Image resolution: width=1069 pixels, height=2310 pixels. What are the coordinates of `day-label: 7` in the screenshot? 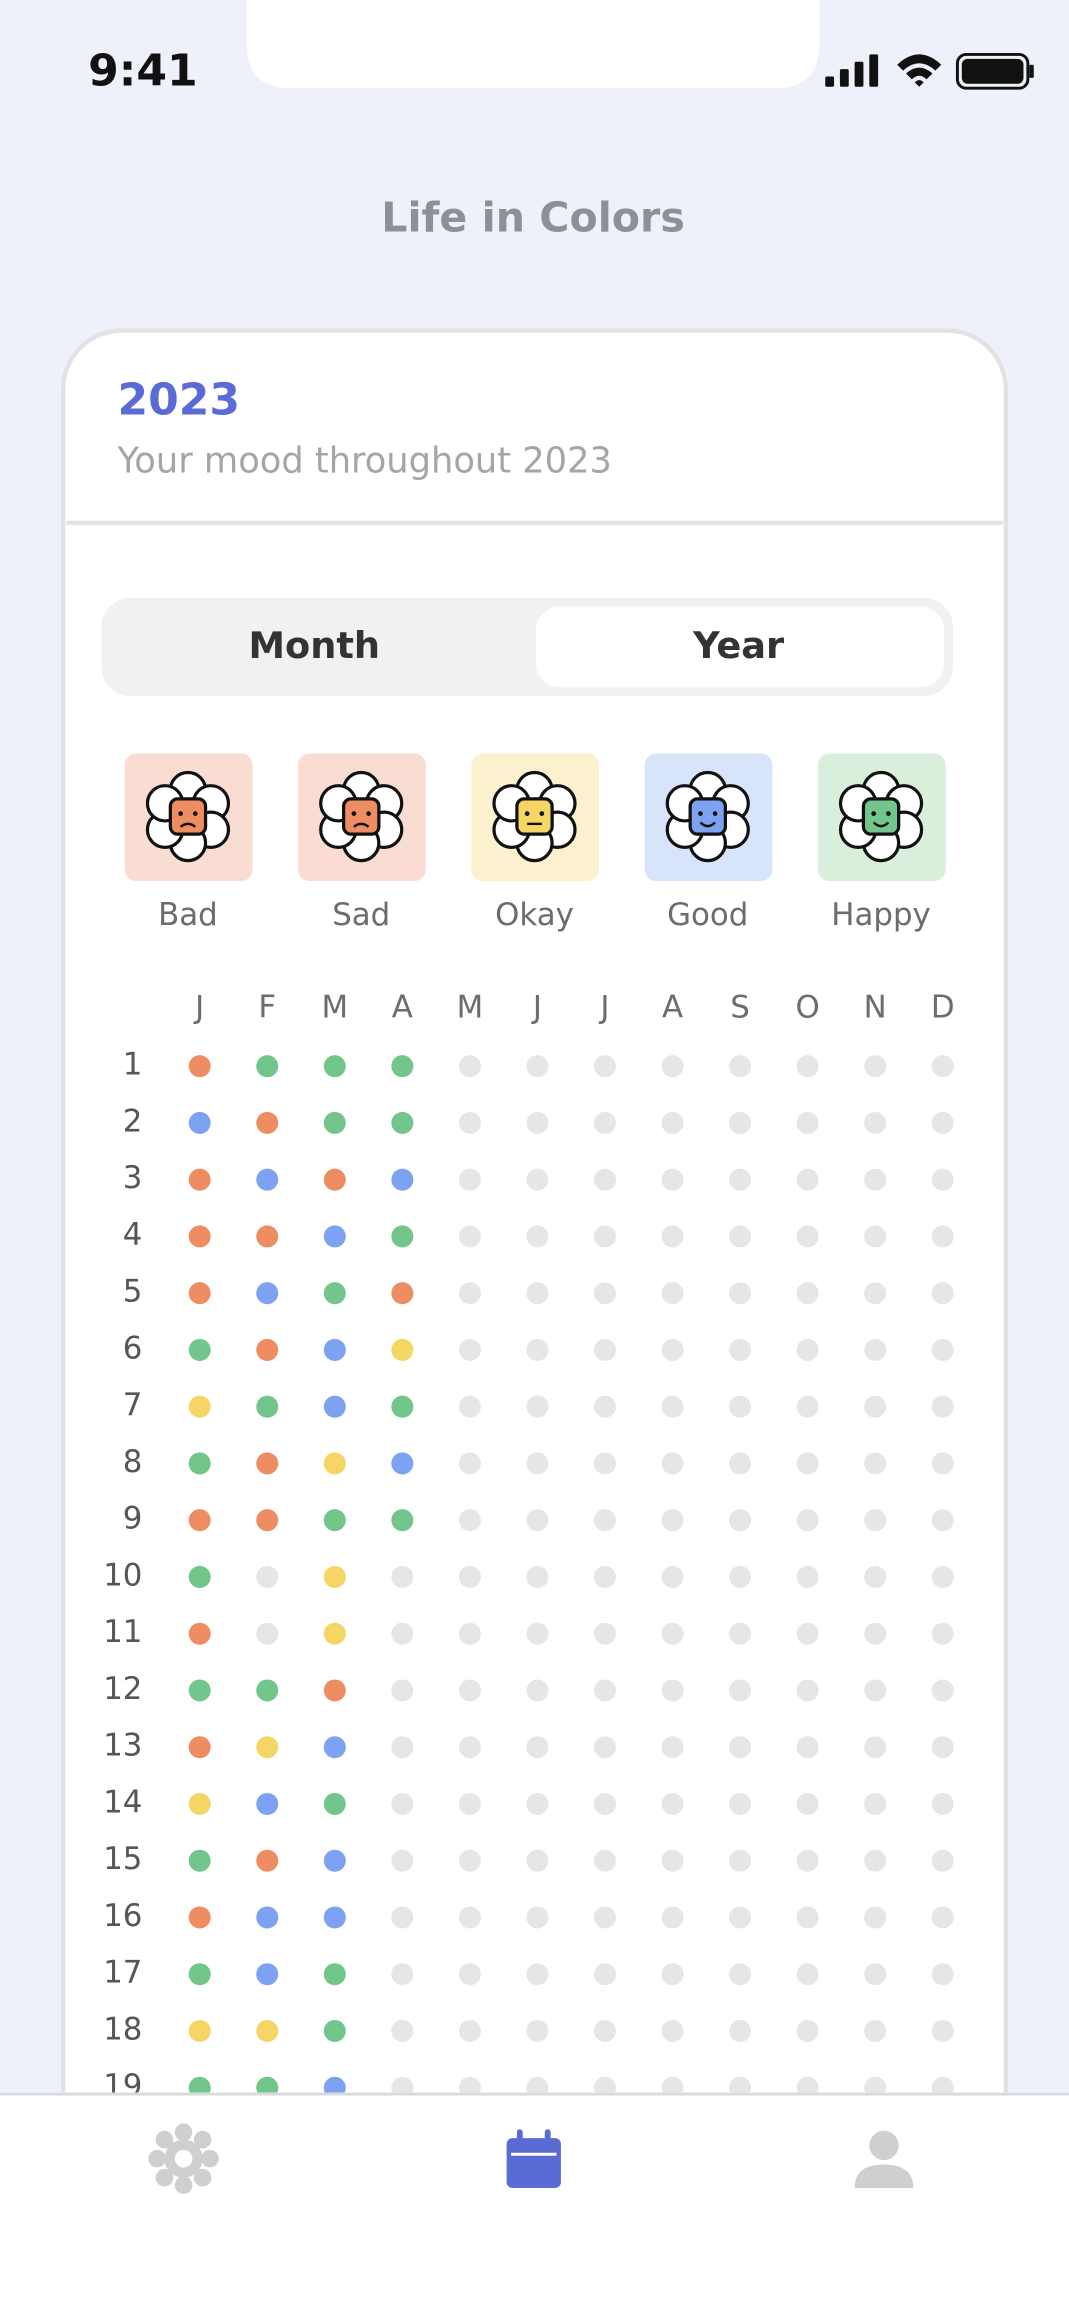 It's located at (133, 1405).